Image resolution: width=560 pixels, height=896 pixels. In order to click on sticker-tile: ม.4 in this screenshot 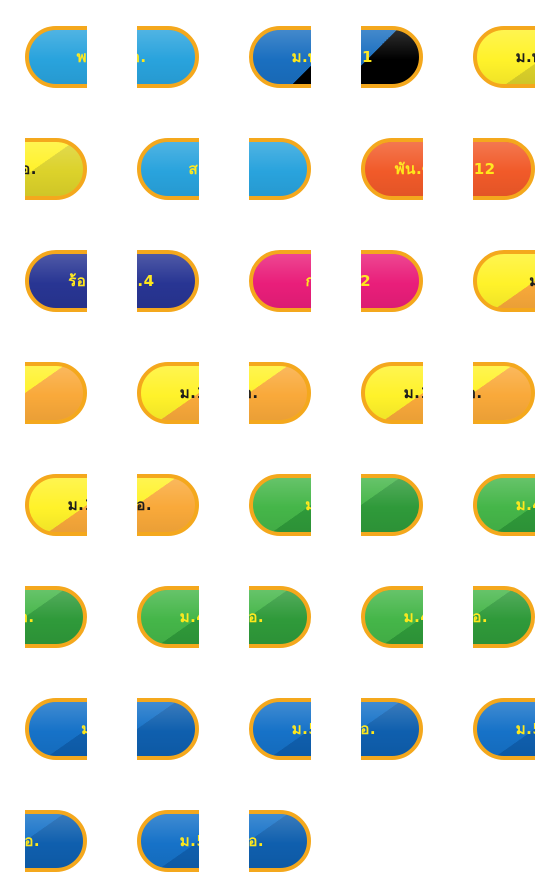, I will do `click(280, 505)`.